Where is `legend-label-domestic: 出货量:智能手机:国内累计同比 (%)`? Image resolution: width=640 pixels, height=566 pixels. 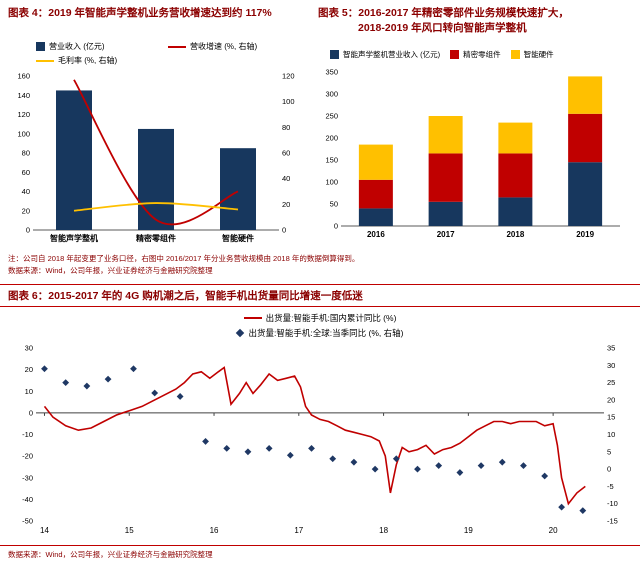
legend-label-domestic: 出货量:智能手机:国内累计同比 (%) is located at coordinates (331, 317).